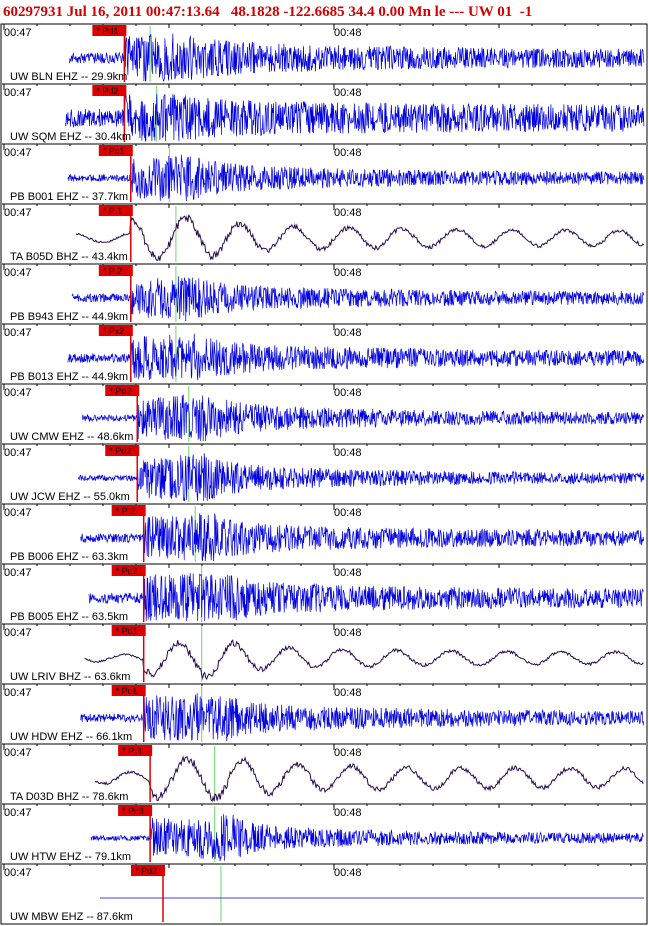  I want to click on station-panel: 00:47 00:48 * Pc3 UW HTW EHZ -- 79.1km, so click(324, 834).